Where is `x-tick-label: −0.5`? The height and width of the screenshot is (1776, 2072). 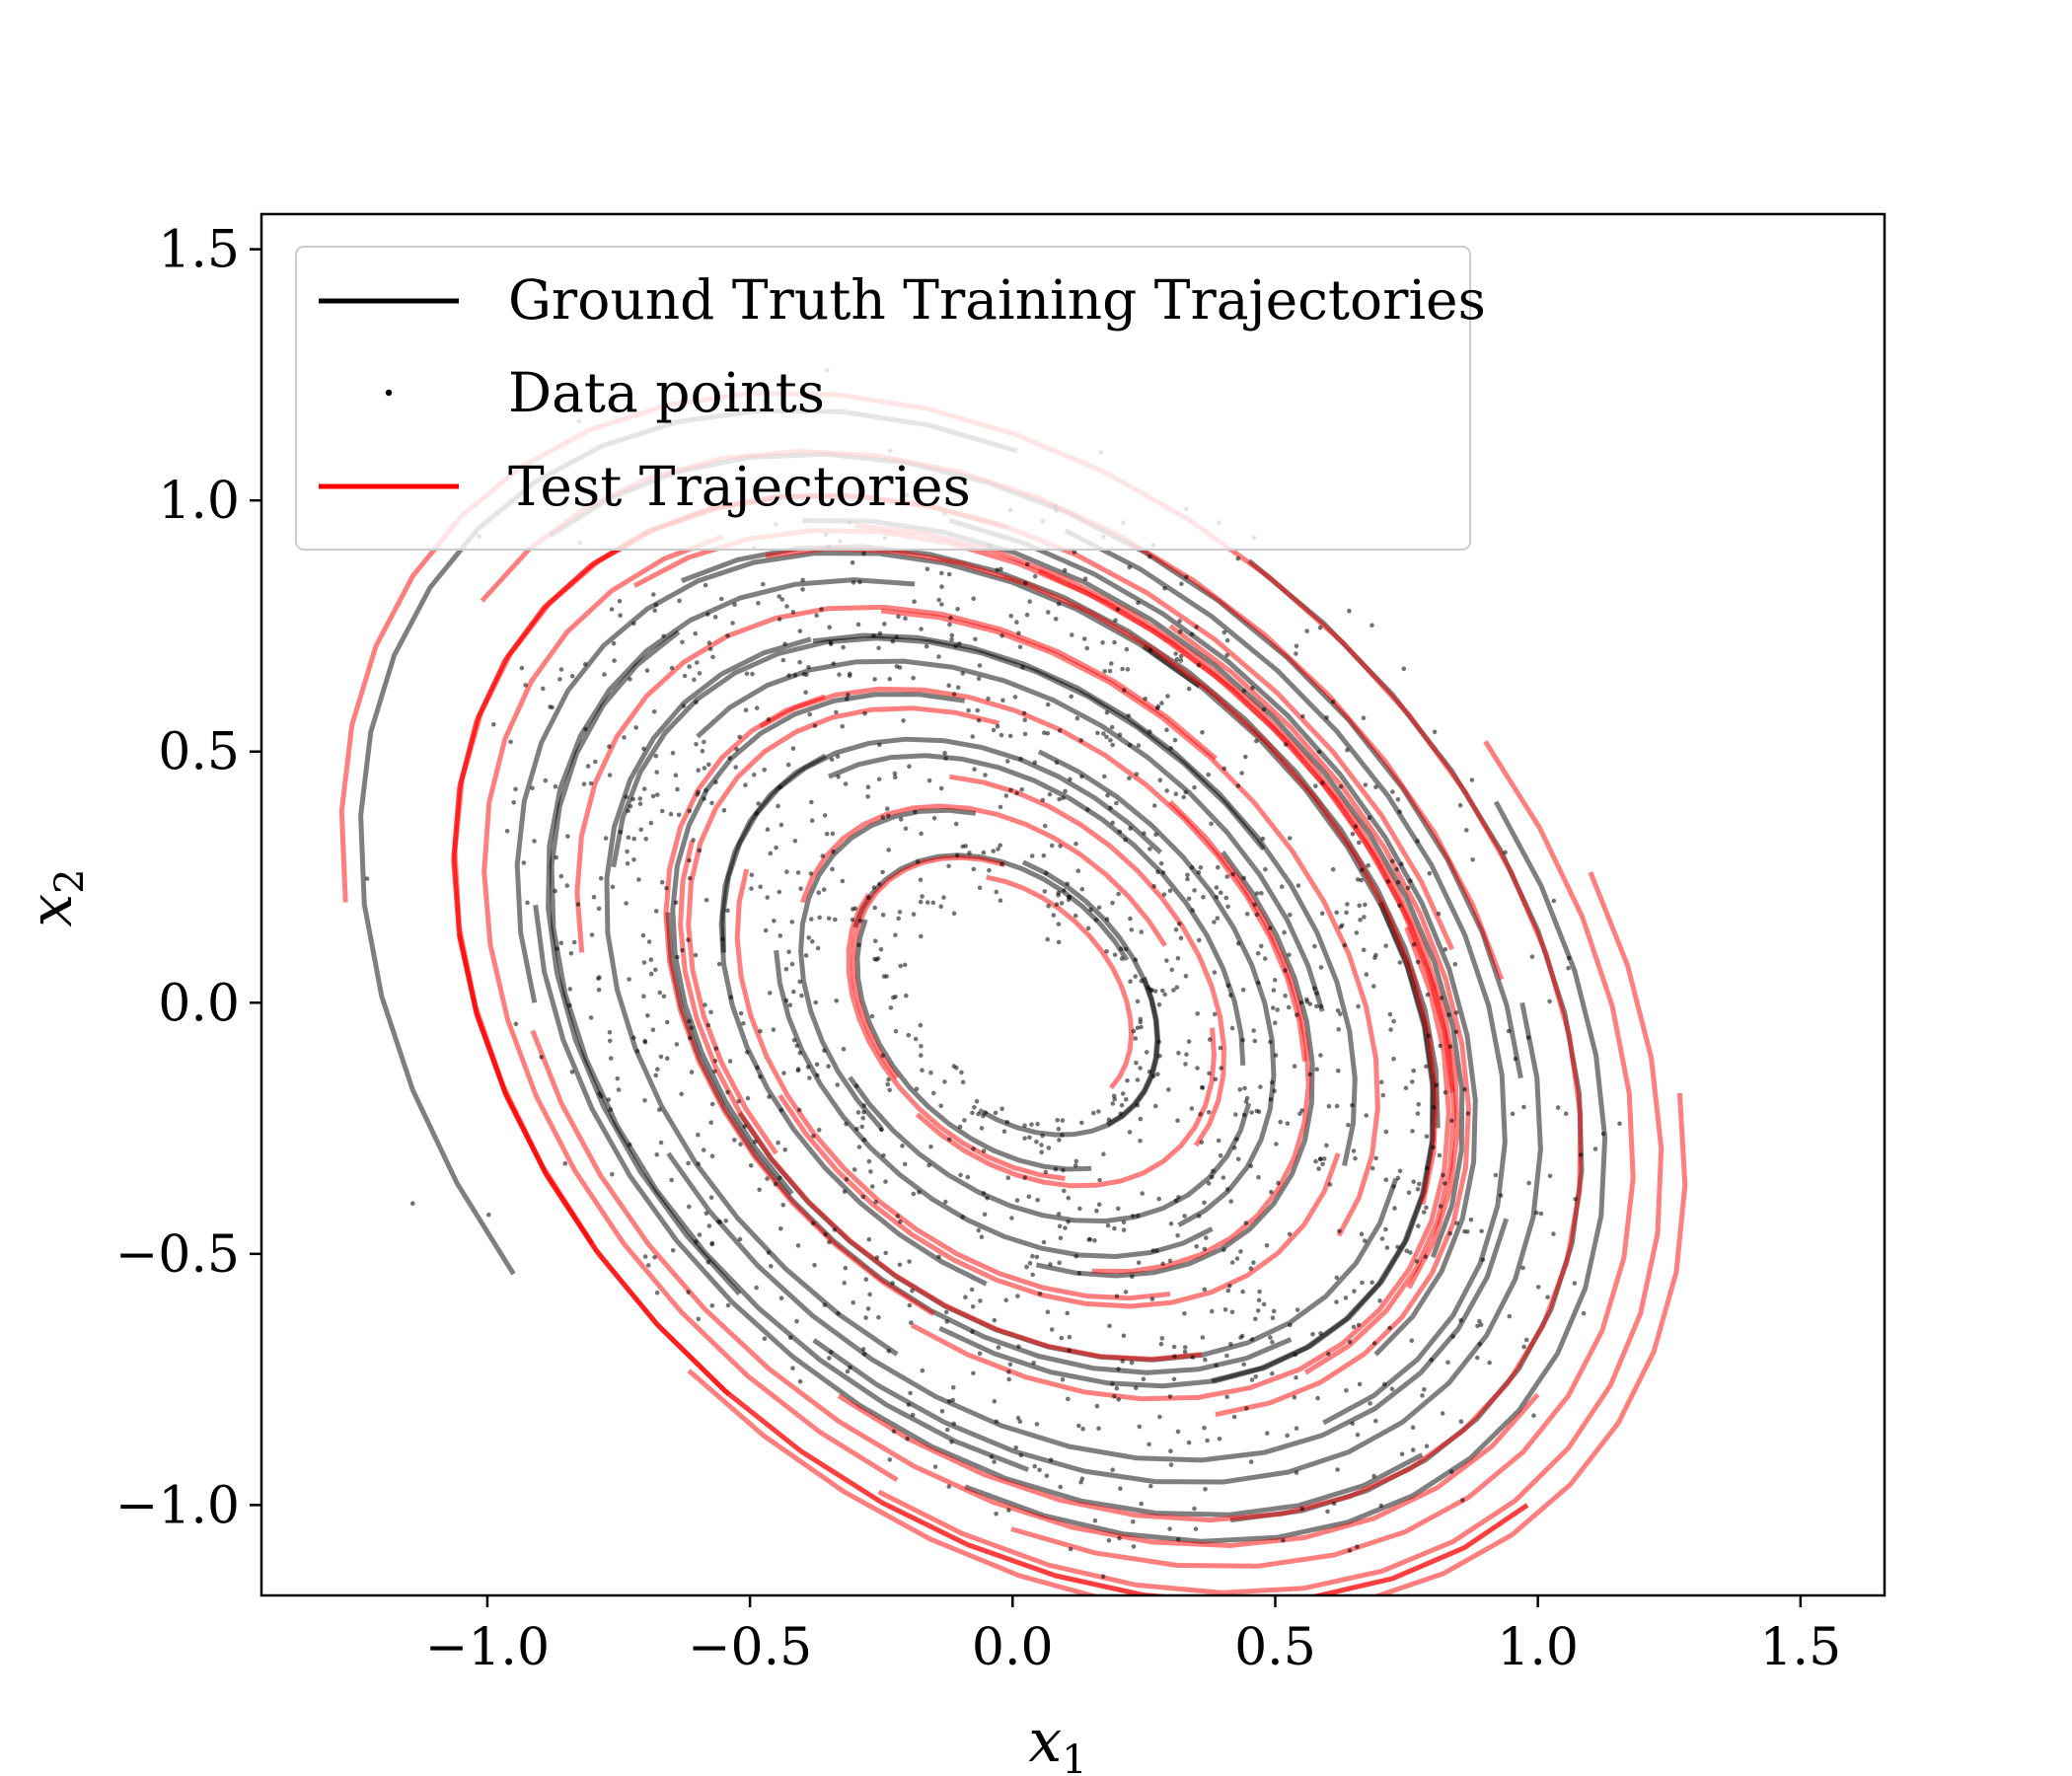 x-tick-label: −0.5 is located at coordinates (750, 1647).